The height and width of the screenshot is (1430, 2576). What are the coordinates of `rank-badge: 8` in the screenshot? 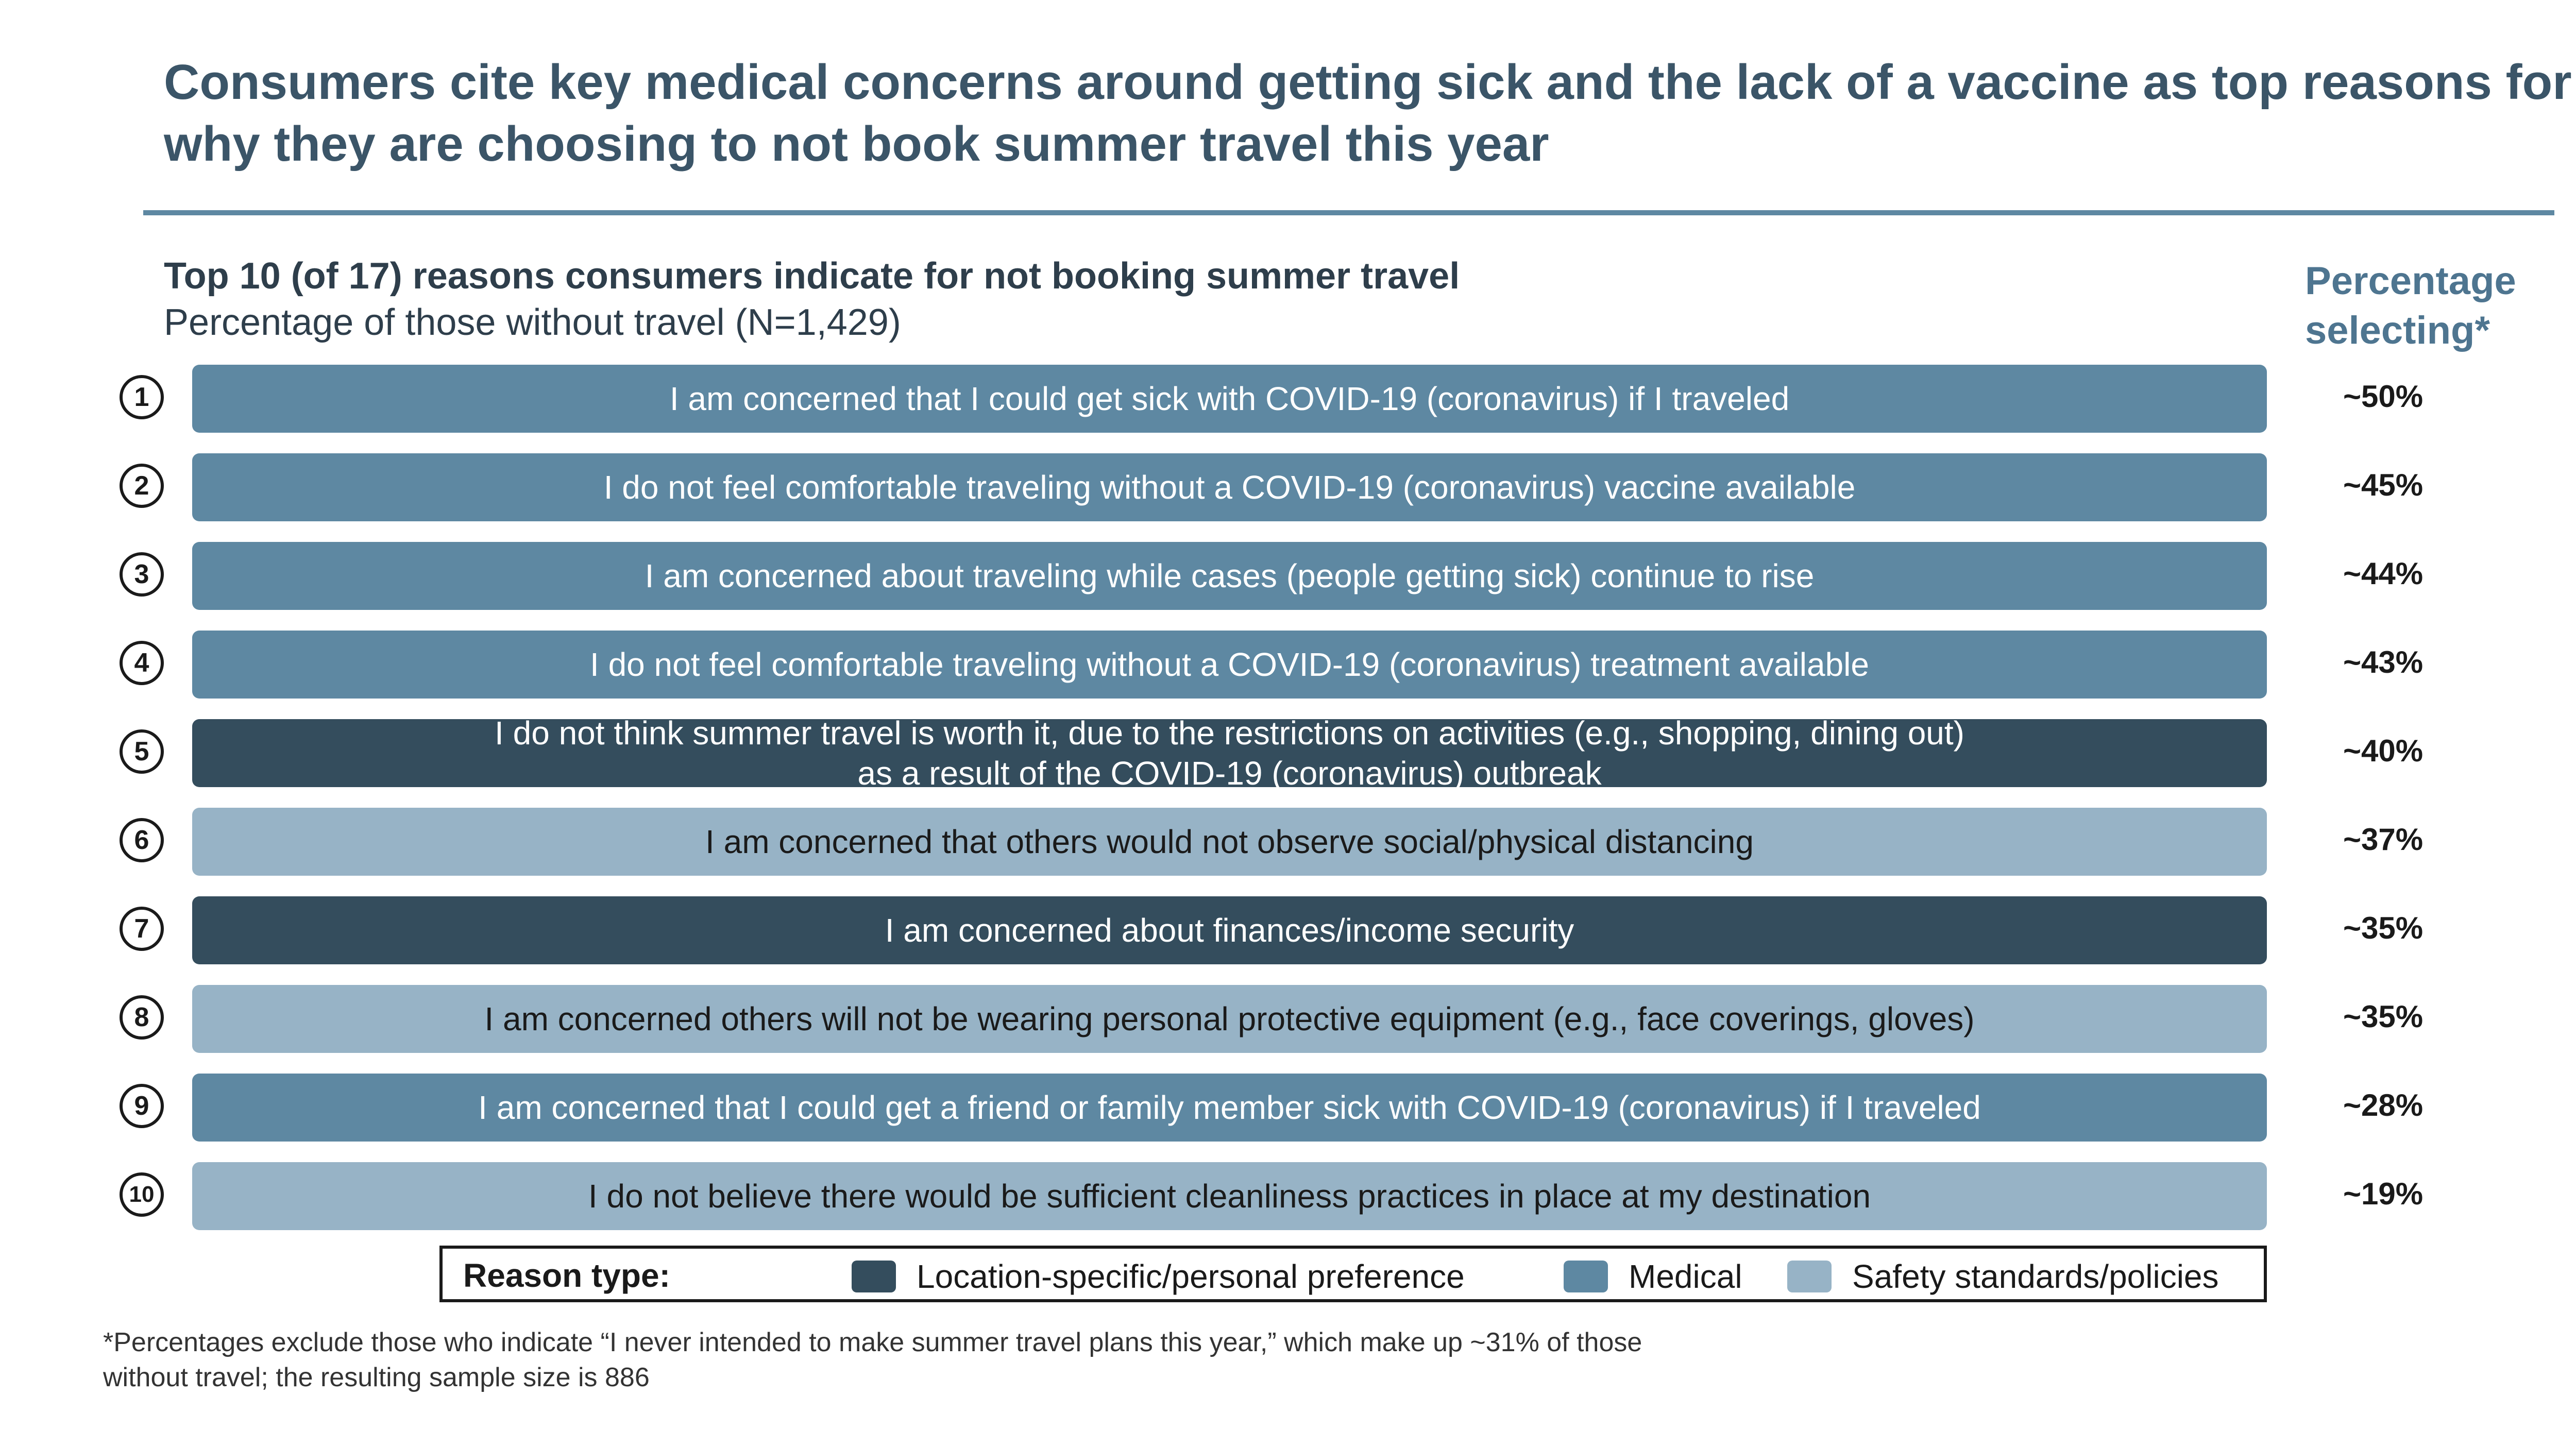 It's located at (142, 1017).